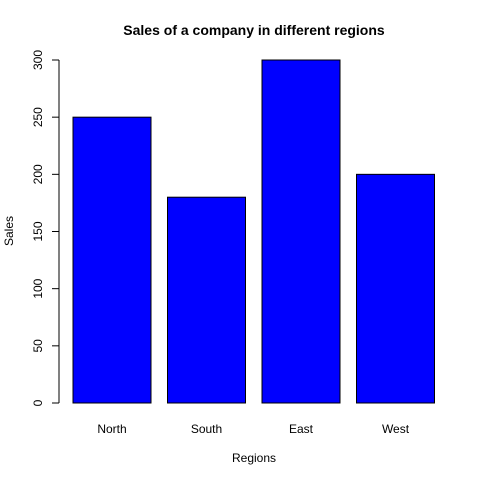 Image resolution: width=480 pixels, height=480 pixels. What do you see at coordinates (38, 60) in the screenshot?
I see `y-tick-label: 300` at bounding box center [38, 60].